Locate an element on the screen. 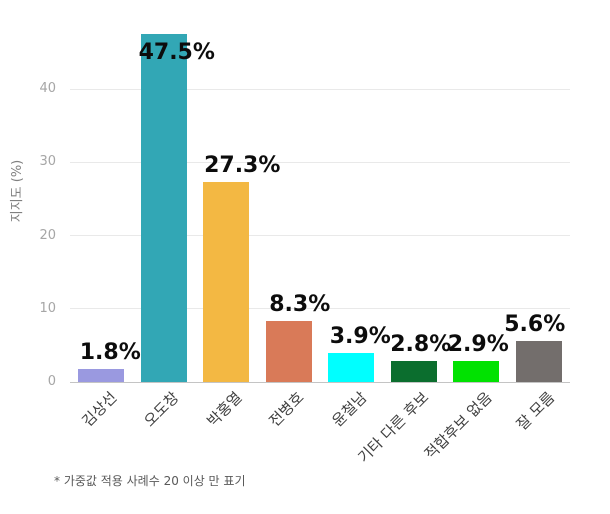  bar-value-label: 2.9% is located at coordinates (478, 344).